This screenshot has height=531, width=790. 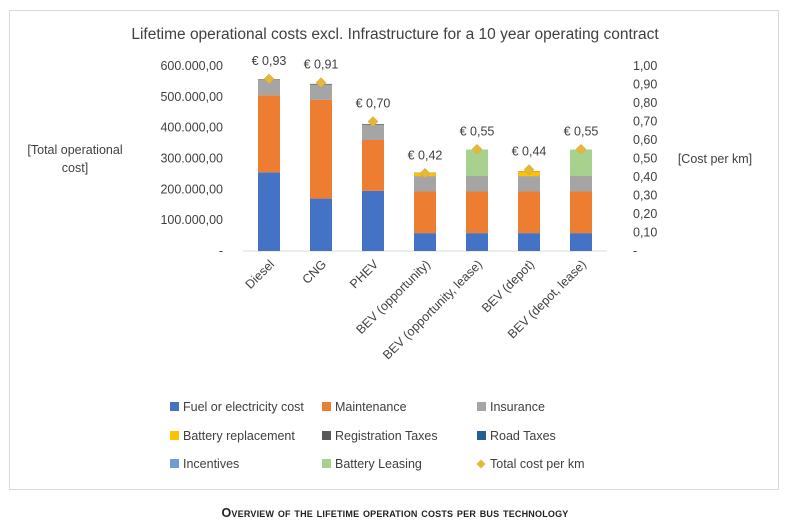 I want to click on right-tick-label: 0,10, so click(x=645, y=233).